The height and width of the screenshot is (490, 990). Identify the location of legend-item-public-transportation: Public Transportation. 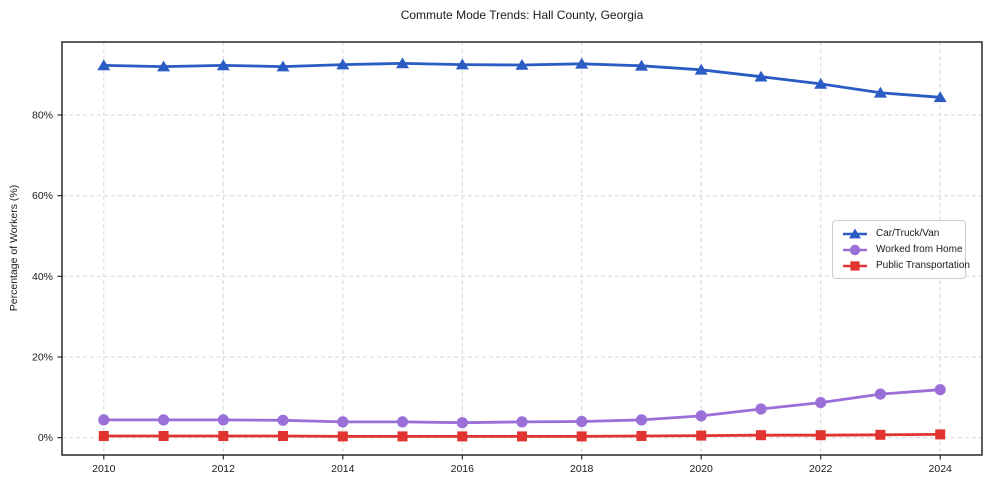
(905, 265).